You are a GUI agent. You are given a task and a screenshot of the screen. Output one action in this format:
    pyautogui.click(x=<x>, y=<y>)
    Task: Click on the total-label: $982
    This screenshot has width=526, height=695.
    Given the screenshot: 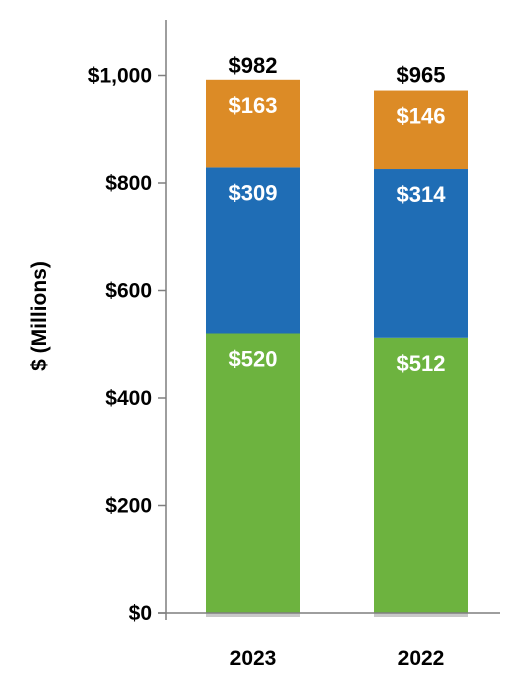 What is the action you would take?
    pyautogui.click(x=253, y=65)
    